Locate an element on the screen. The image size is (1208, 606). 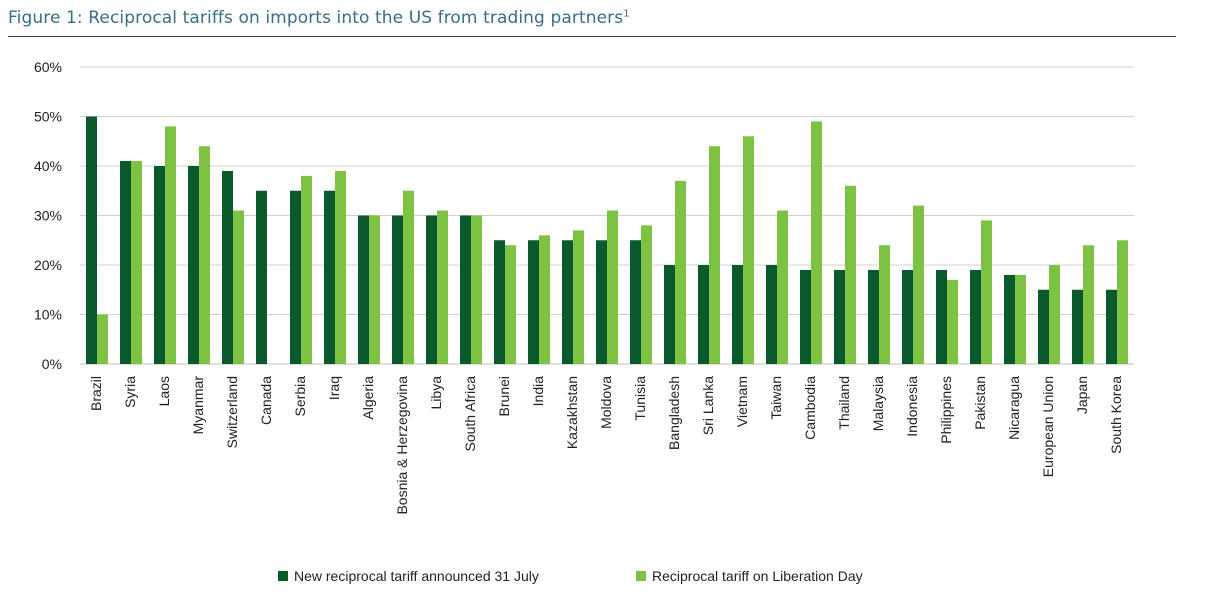
legend-swatch-liberation is located at coordinates (641, 576).